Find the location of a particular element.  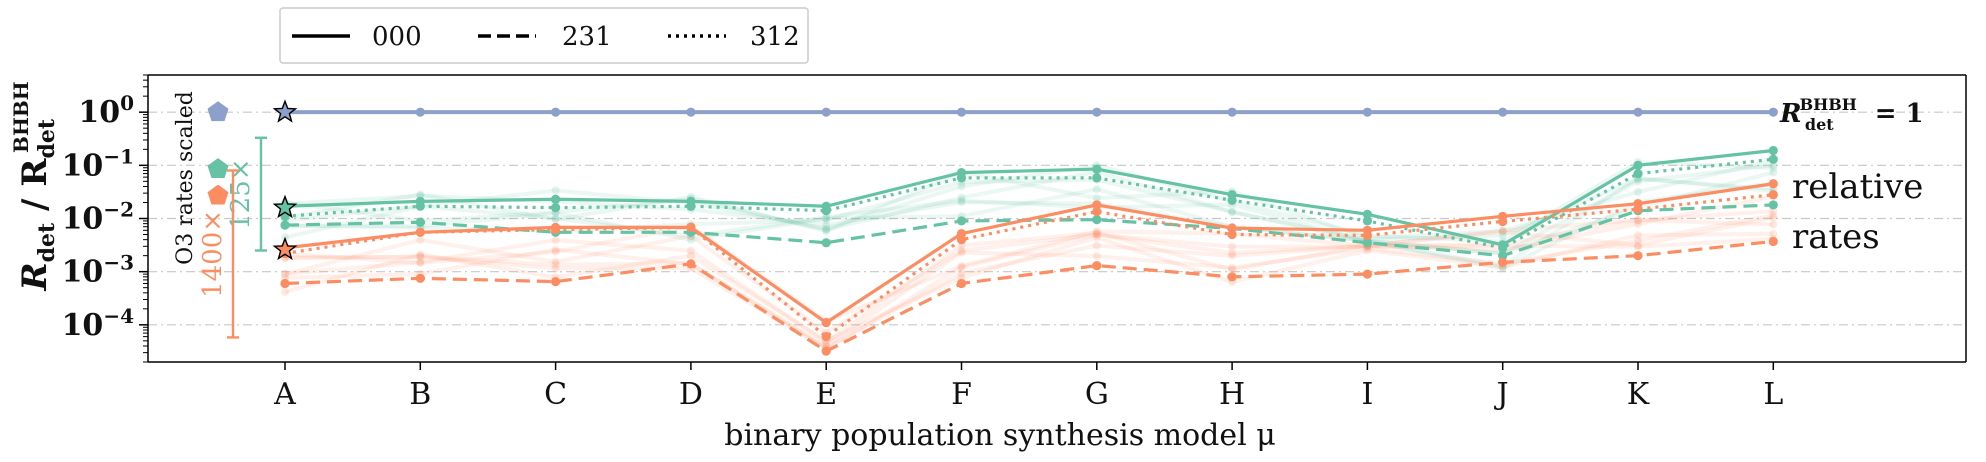

y-tick-label: 10⁻⁴ is located at coordinates (98, 323).